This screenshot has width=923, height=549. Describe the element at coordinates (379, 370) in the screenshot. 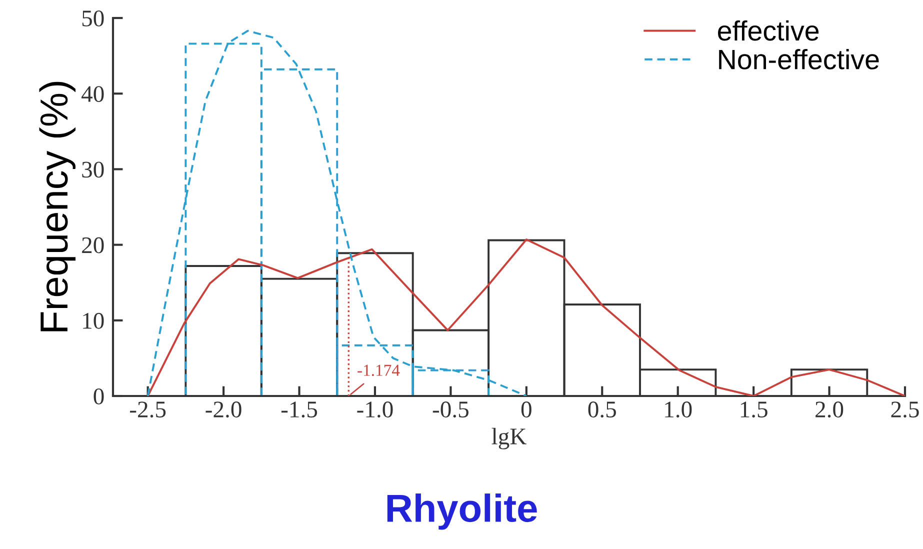

I see `ref-line-label: -1.174` at that location.